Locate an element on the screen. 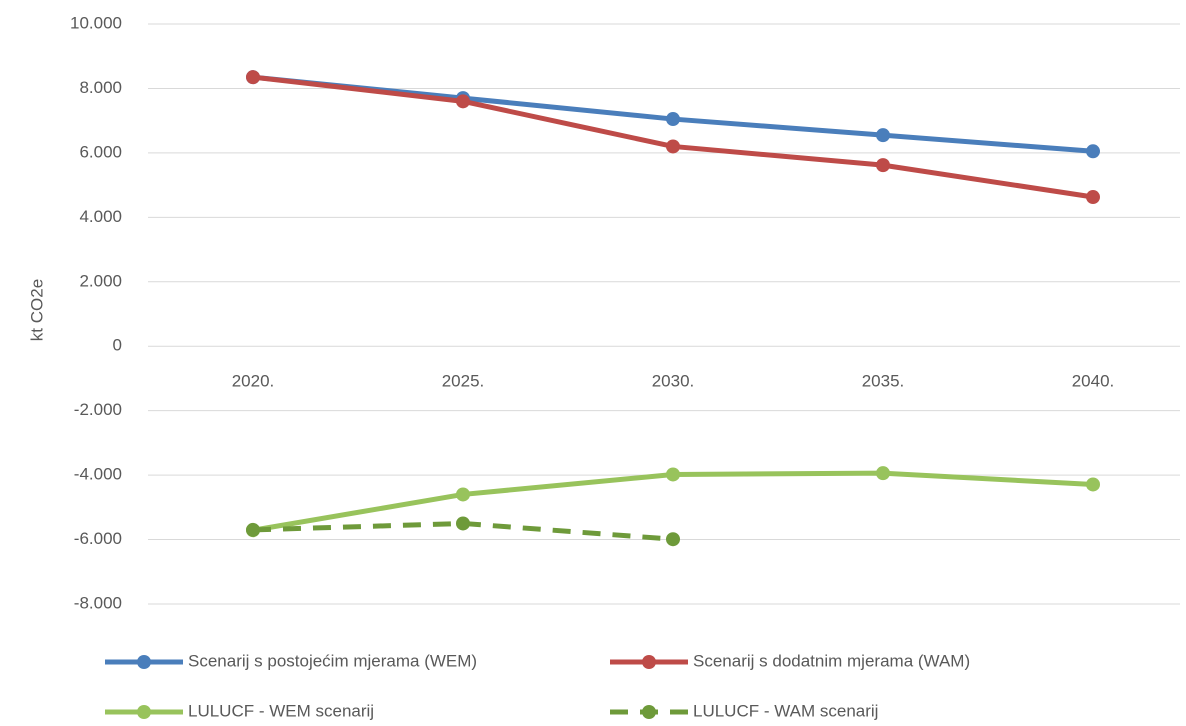 Image resolution: width=1186 pixels, height=726 pixels. y-tick-label: -2.000 is located at coordinates (98, 409).